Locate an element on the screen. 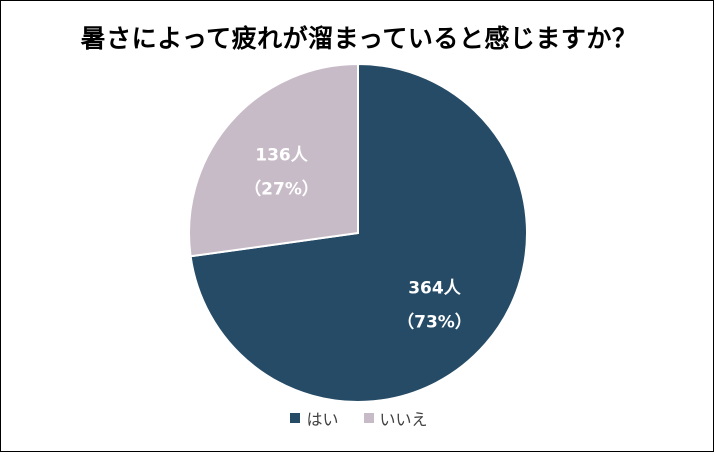 Image resolution: width=716 pixels, height=455 pixels. data-label-percent-yes: （73%） is located at coordinates (434, 322).